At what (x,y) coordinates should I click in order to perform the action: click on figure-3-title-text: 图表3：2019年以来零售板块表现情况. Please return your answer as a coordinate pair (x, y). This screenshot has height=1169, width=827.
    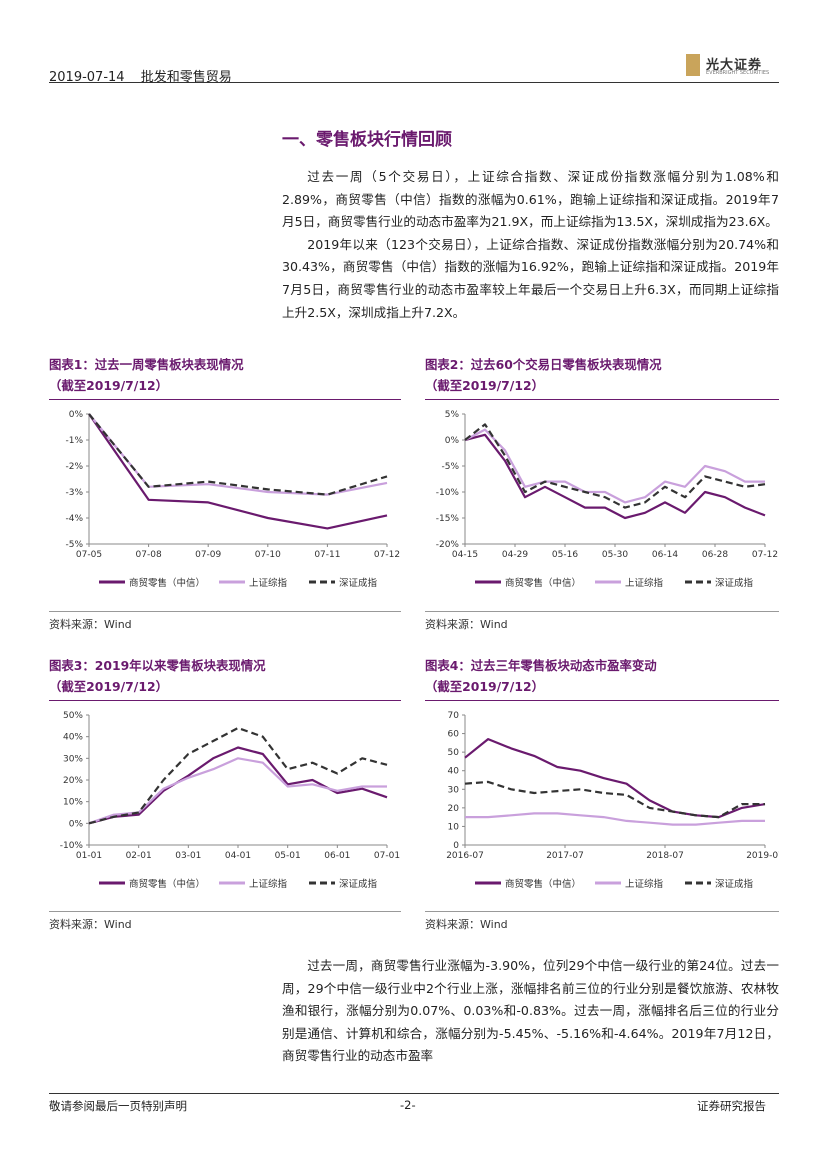
    Looking at the image, I should click on (157, 665).